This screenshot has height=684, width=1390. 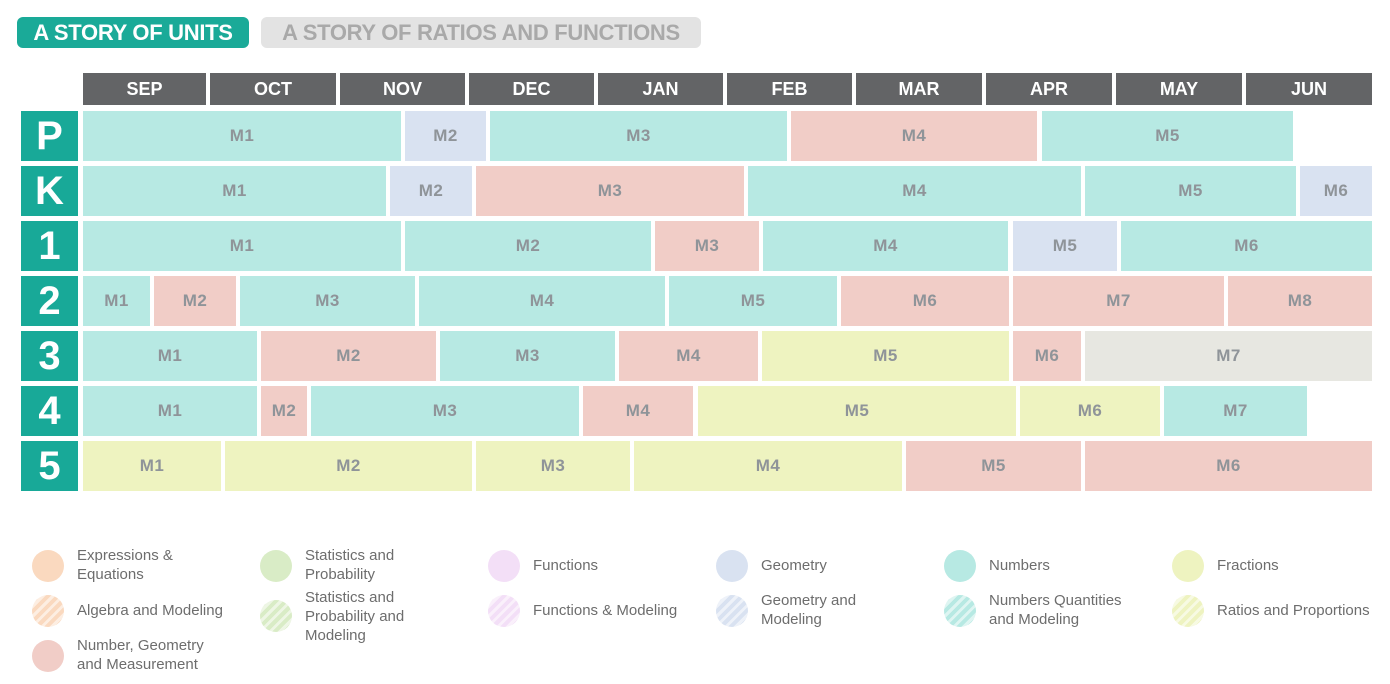 What do you see at coordinates (707, 246) in the screenshot?
I see `module-grade-1-m3: M3` at bounding box center [707, 246].